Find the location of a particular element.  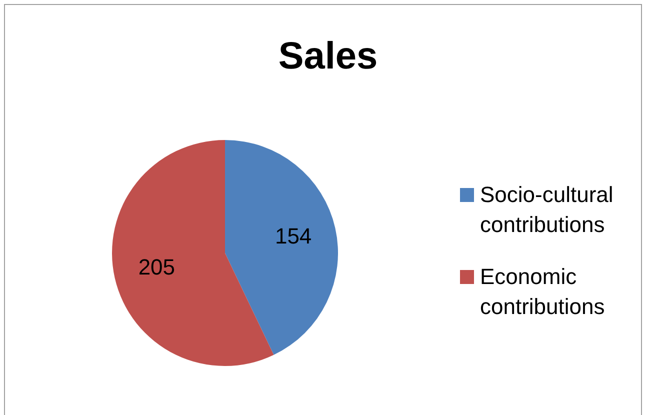

legend-label: Economic contributions is located at coordinates (543, 292).